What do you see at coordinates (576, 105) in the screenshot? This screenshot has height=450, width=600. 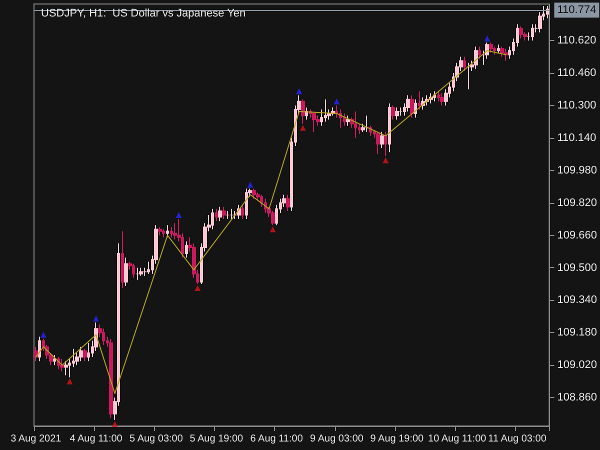 I see `y-tick-label: 110.300` at bounding box center [576, 105].